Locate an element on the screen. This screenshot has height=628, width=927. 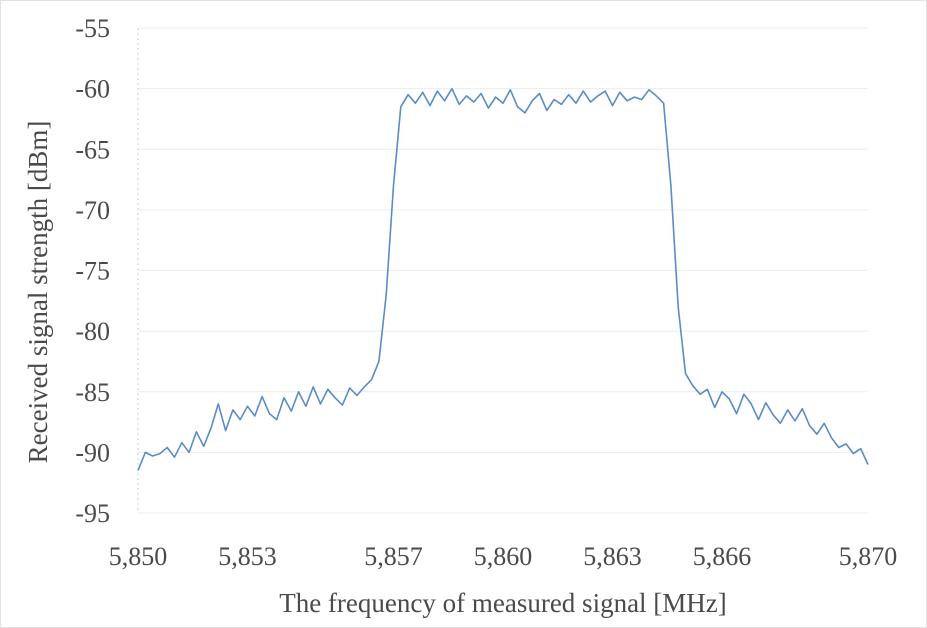
x-tick-label: 5,866 is located at coordinates (722, 556).